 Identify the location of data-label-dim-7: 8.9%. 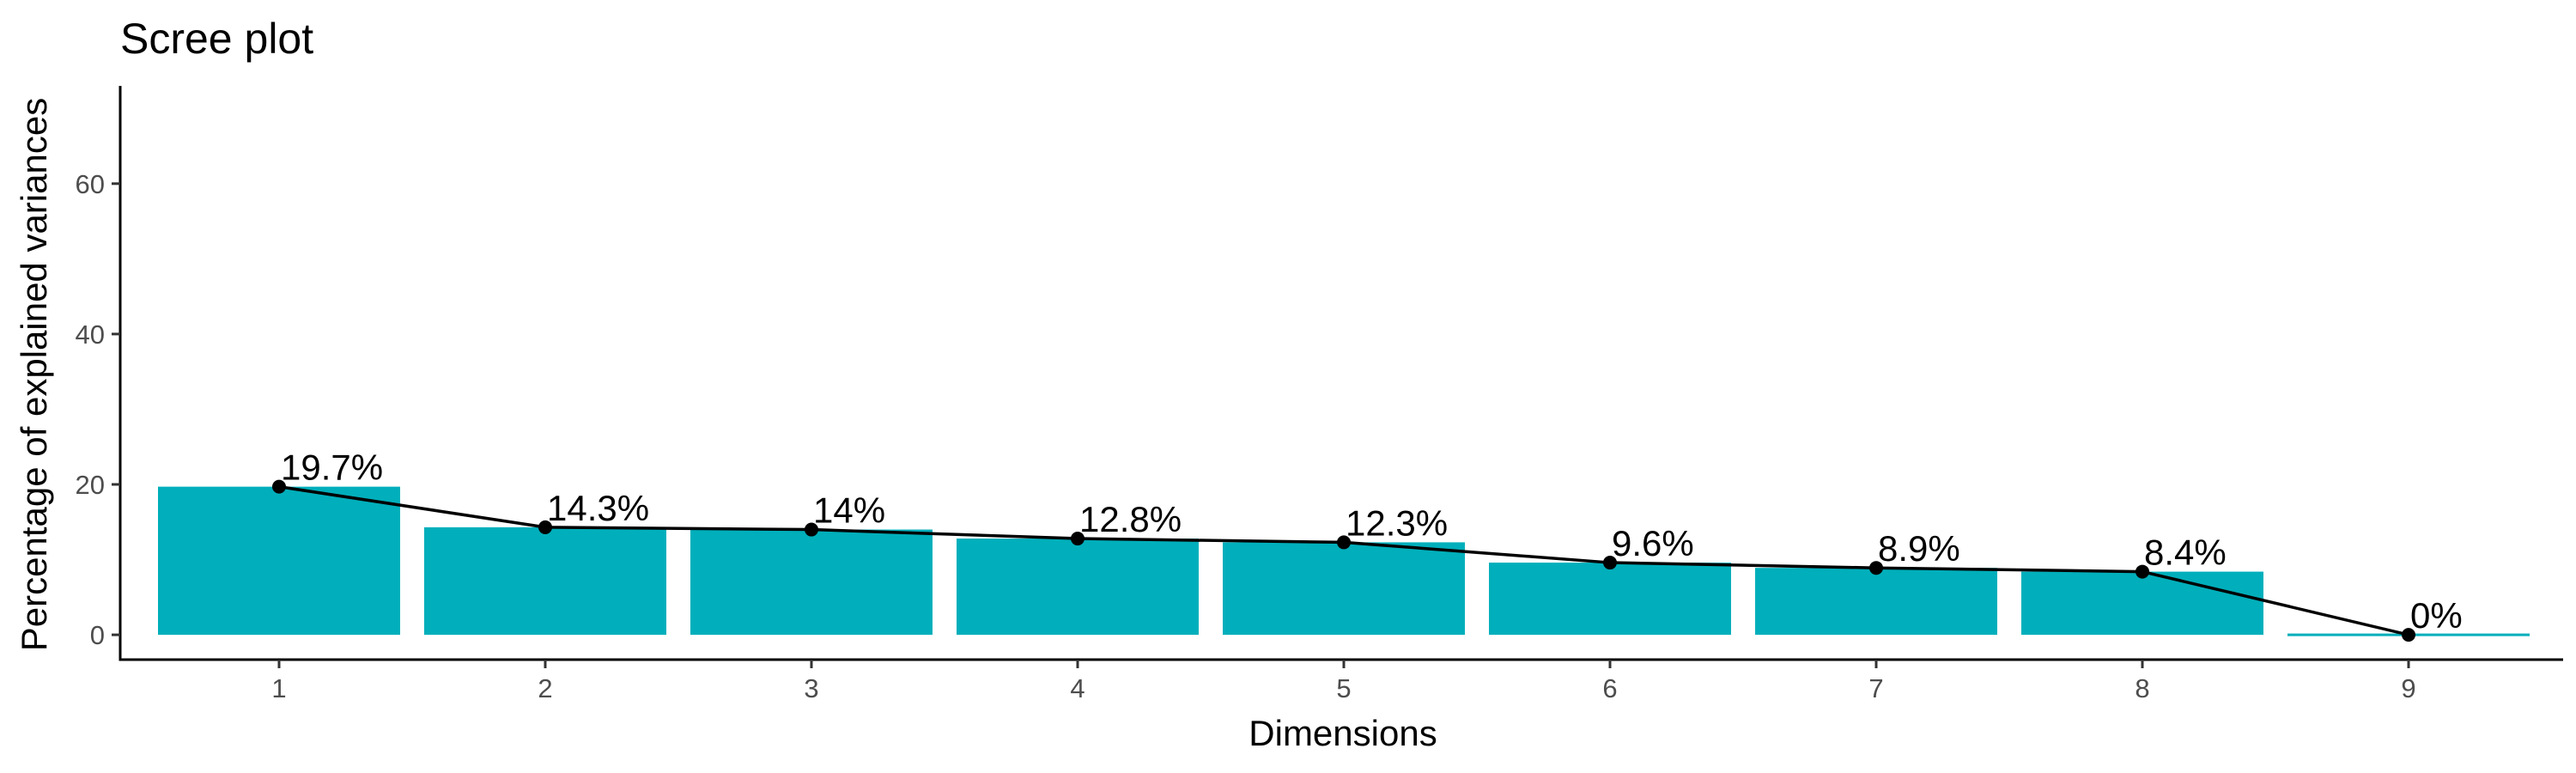
(1919, 548).